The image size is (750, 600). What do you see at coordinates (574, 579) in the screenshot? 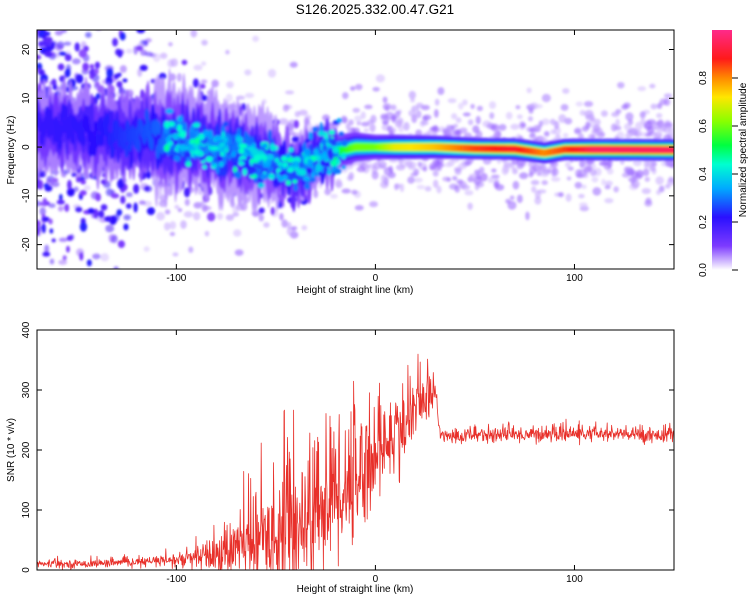
I see `x-tick-label: 100` at bounding box center [574, 579].